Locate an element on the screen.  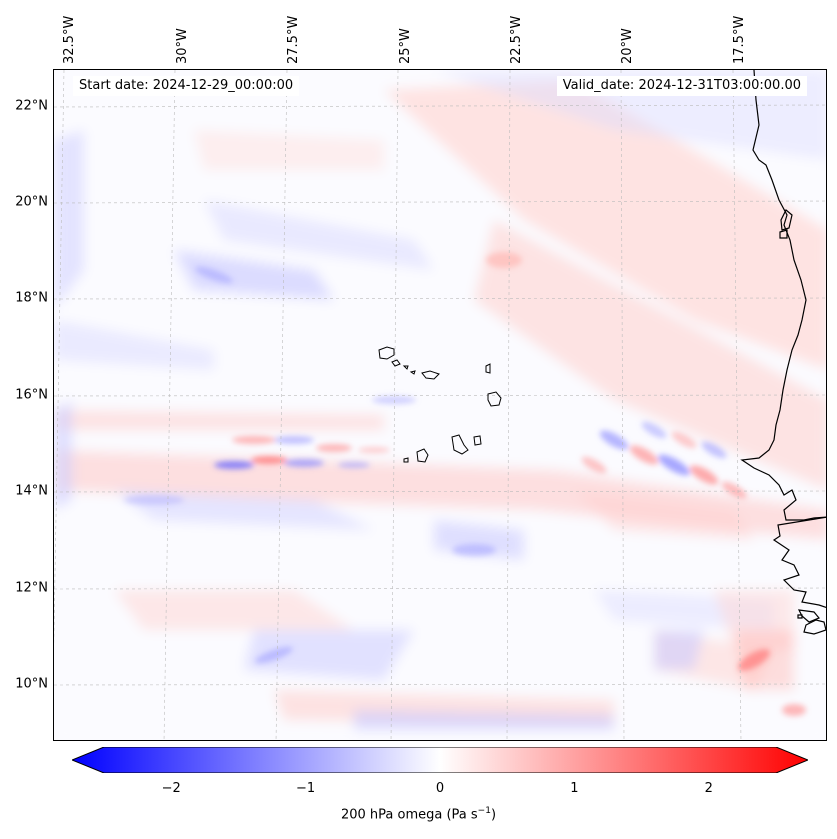
cape-verde-islands is located at coordinates (440, 404).